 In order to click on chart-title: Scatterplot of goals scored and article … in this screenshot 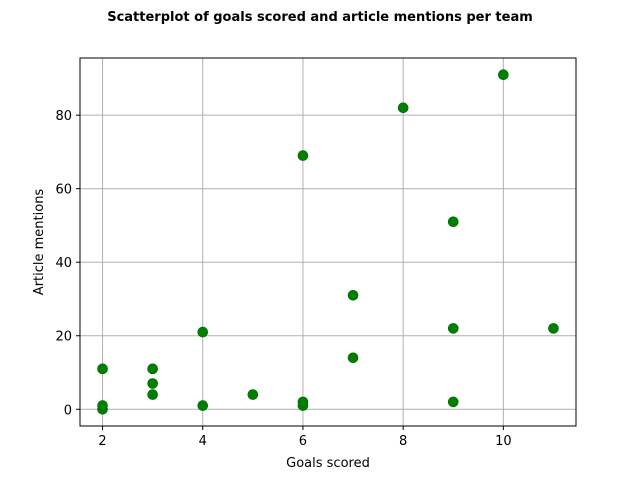, I will do `click(320, 17)`.